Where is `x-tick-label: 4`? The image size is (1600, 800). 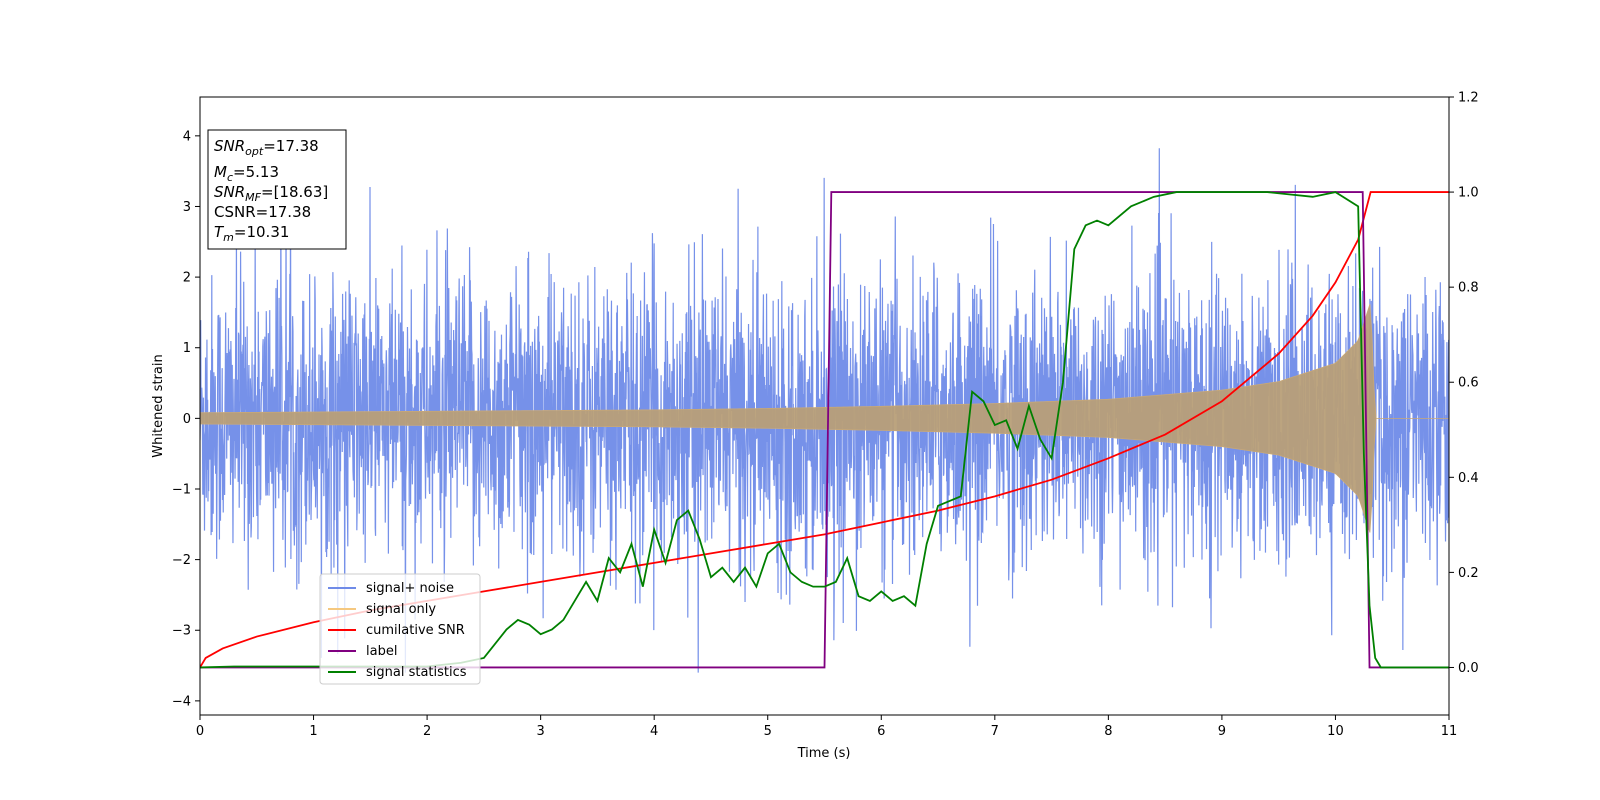 x-tick-label: 4 is located at coordinates (654, 731).